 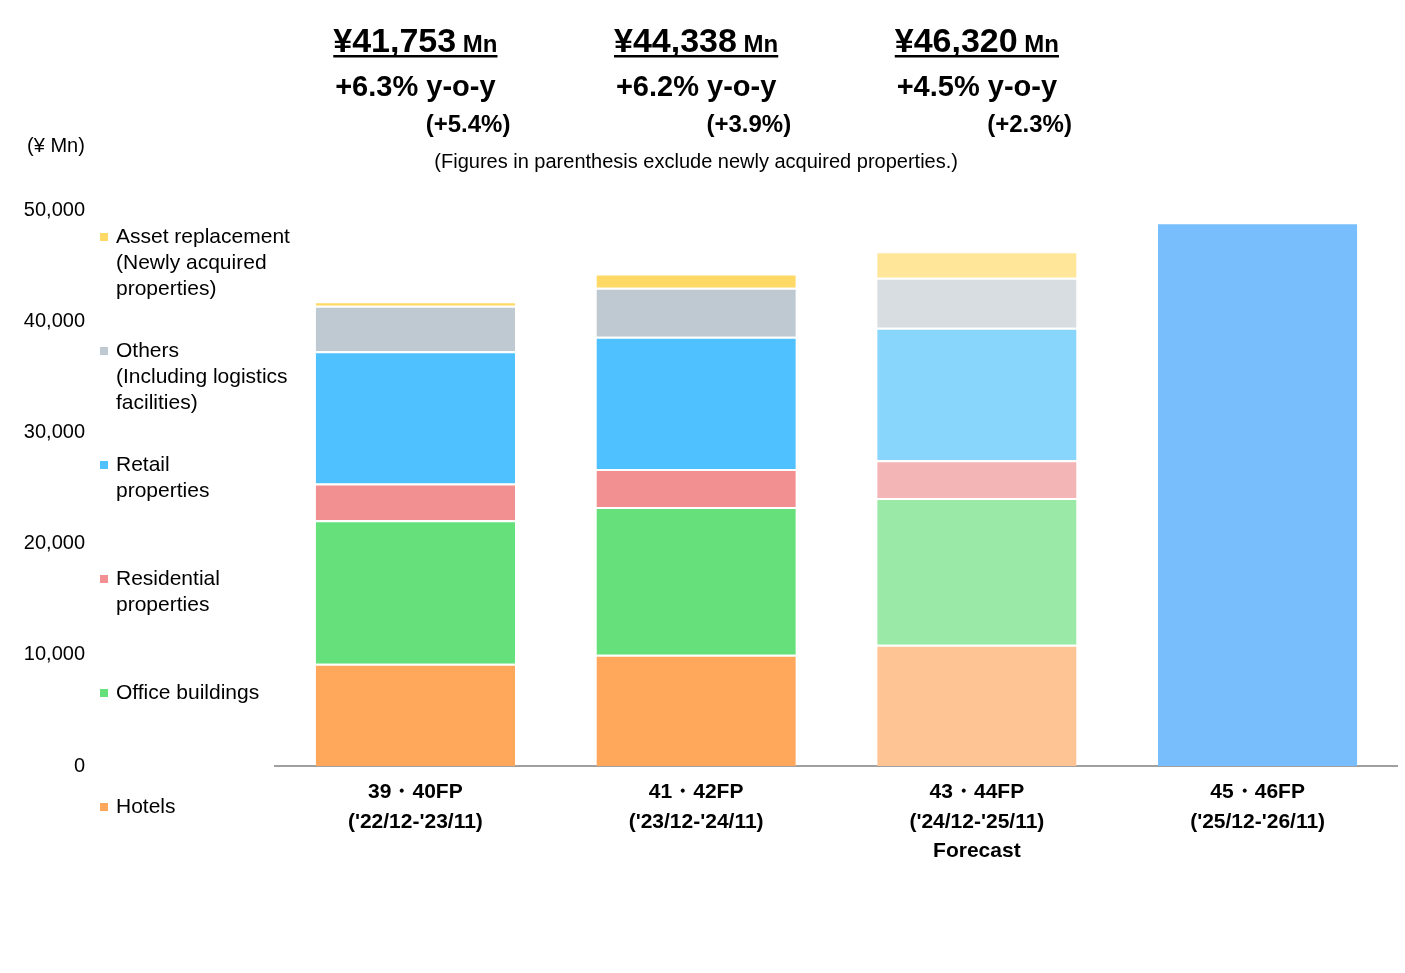 I want to click on text: (+3.9%), so click(x=749, y=123).